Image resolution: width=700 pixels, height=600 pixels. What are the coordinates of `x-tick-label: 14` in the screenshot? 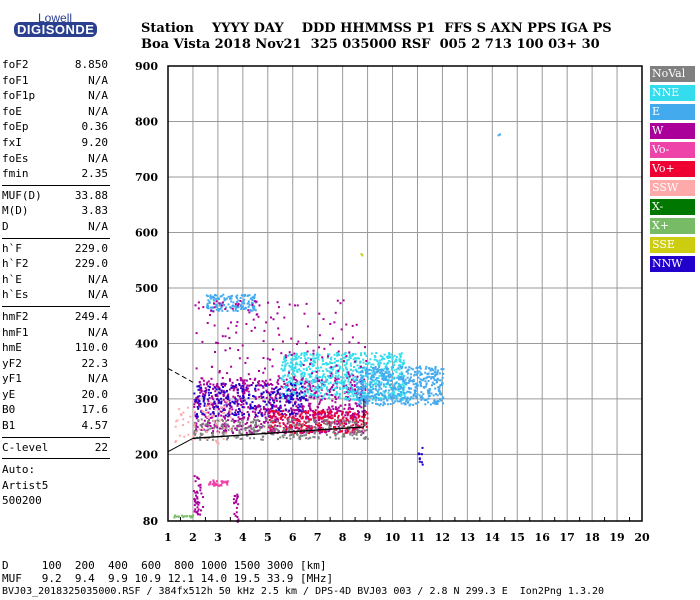 It's located at (493, 537).